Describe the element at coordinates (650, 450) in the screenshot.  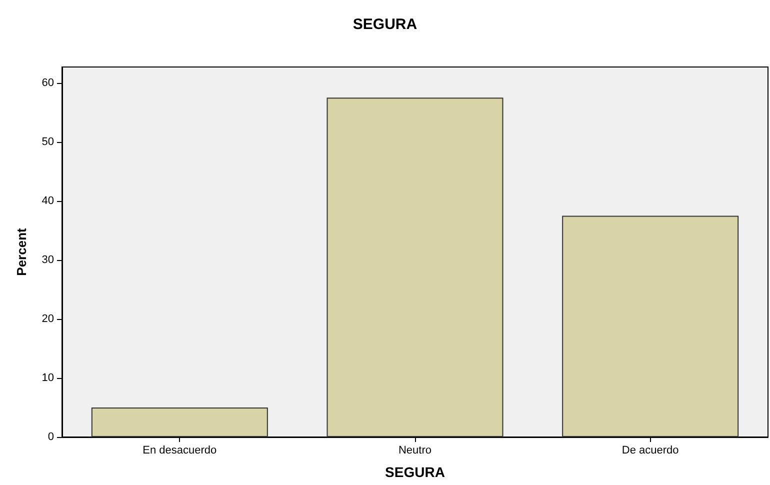
I see `x-tick-label: De acuerdo` at that location.